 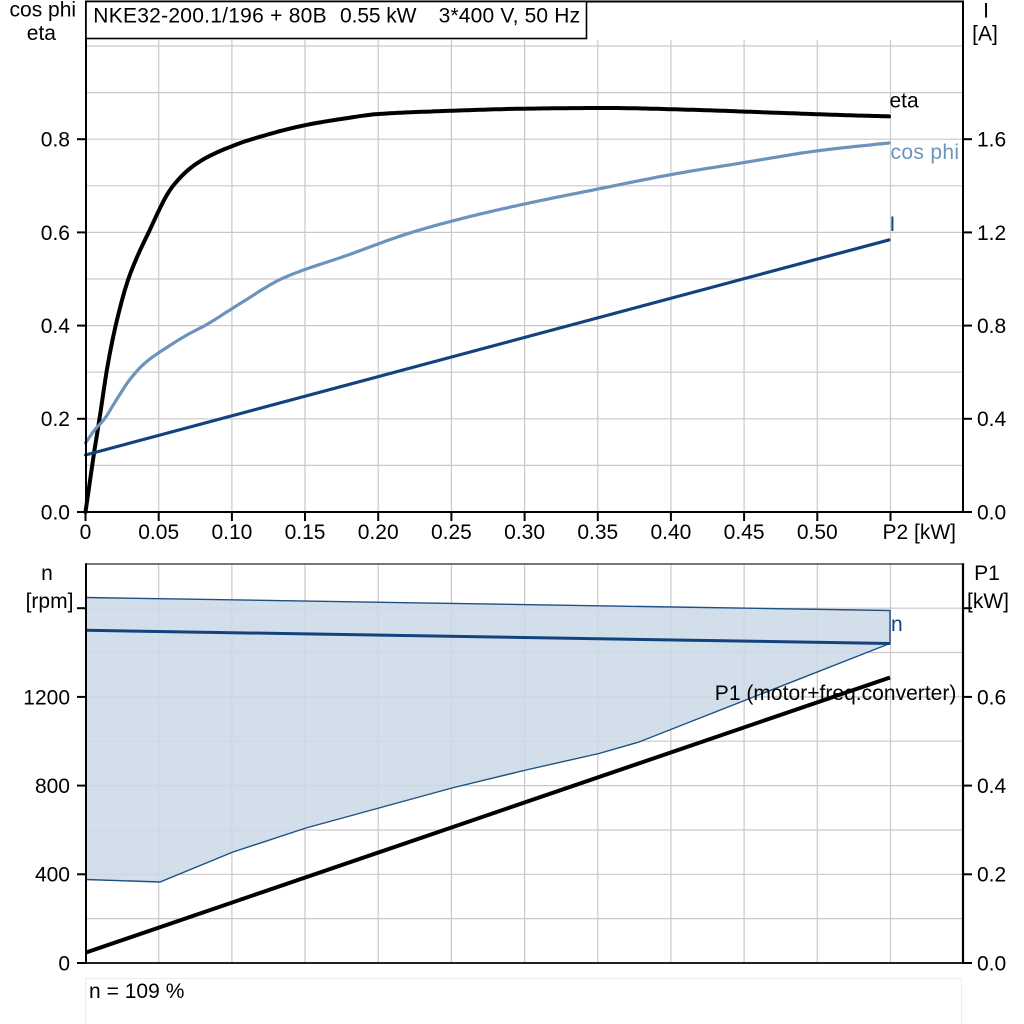 What do you see at coordinates (209, 16) in the screenshot?
I see `svg-text: NKE32-200.1/196 + 80B` at bounding box center [209, 16].